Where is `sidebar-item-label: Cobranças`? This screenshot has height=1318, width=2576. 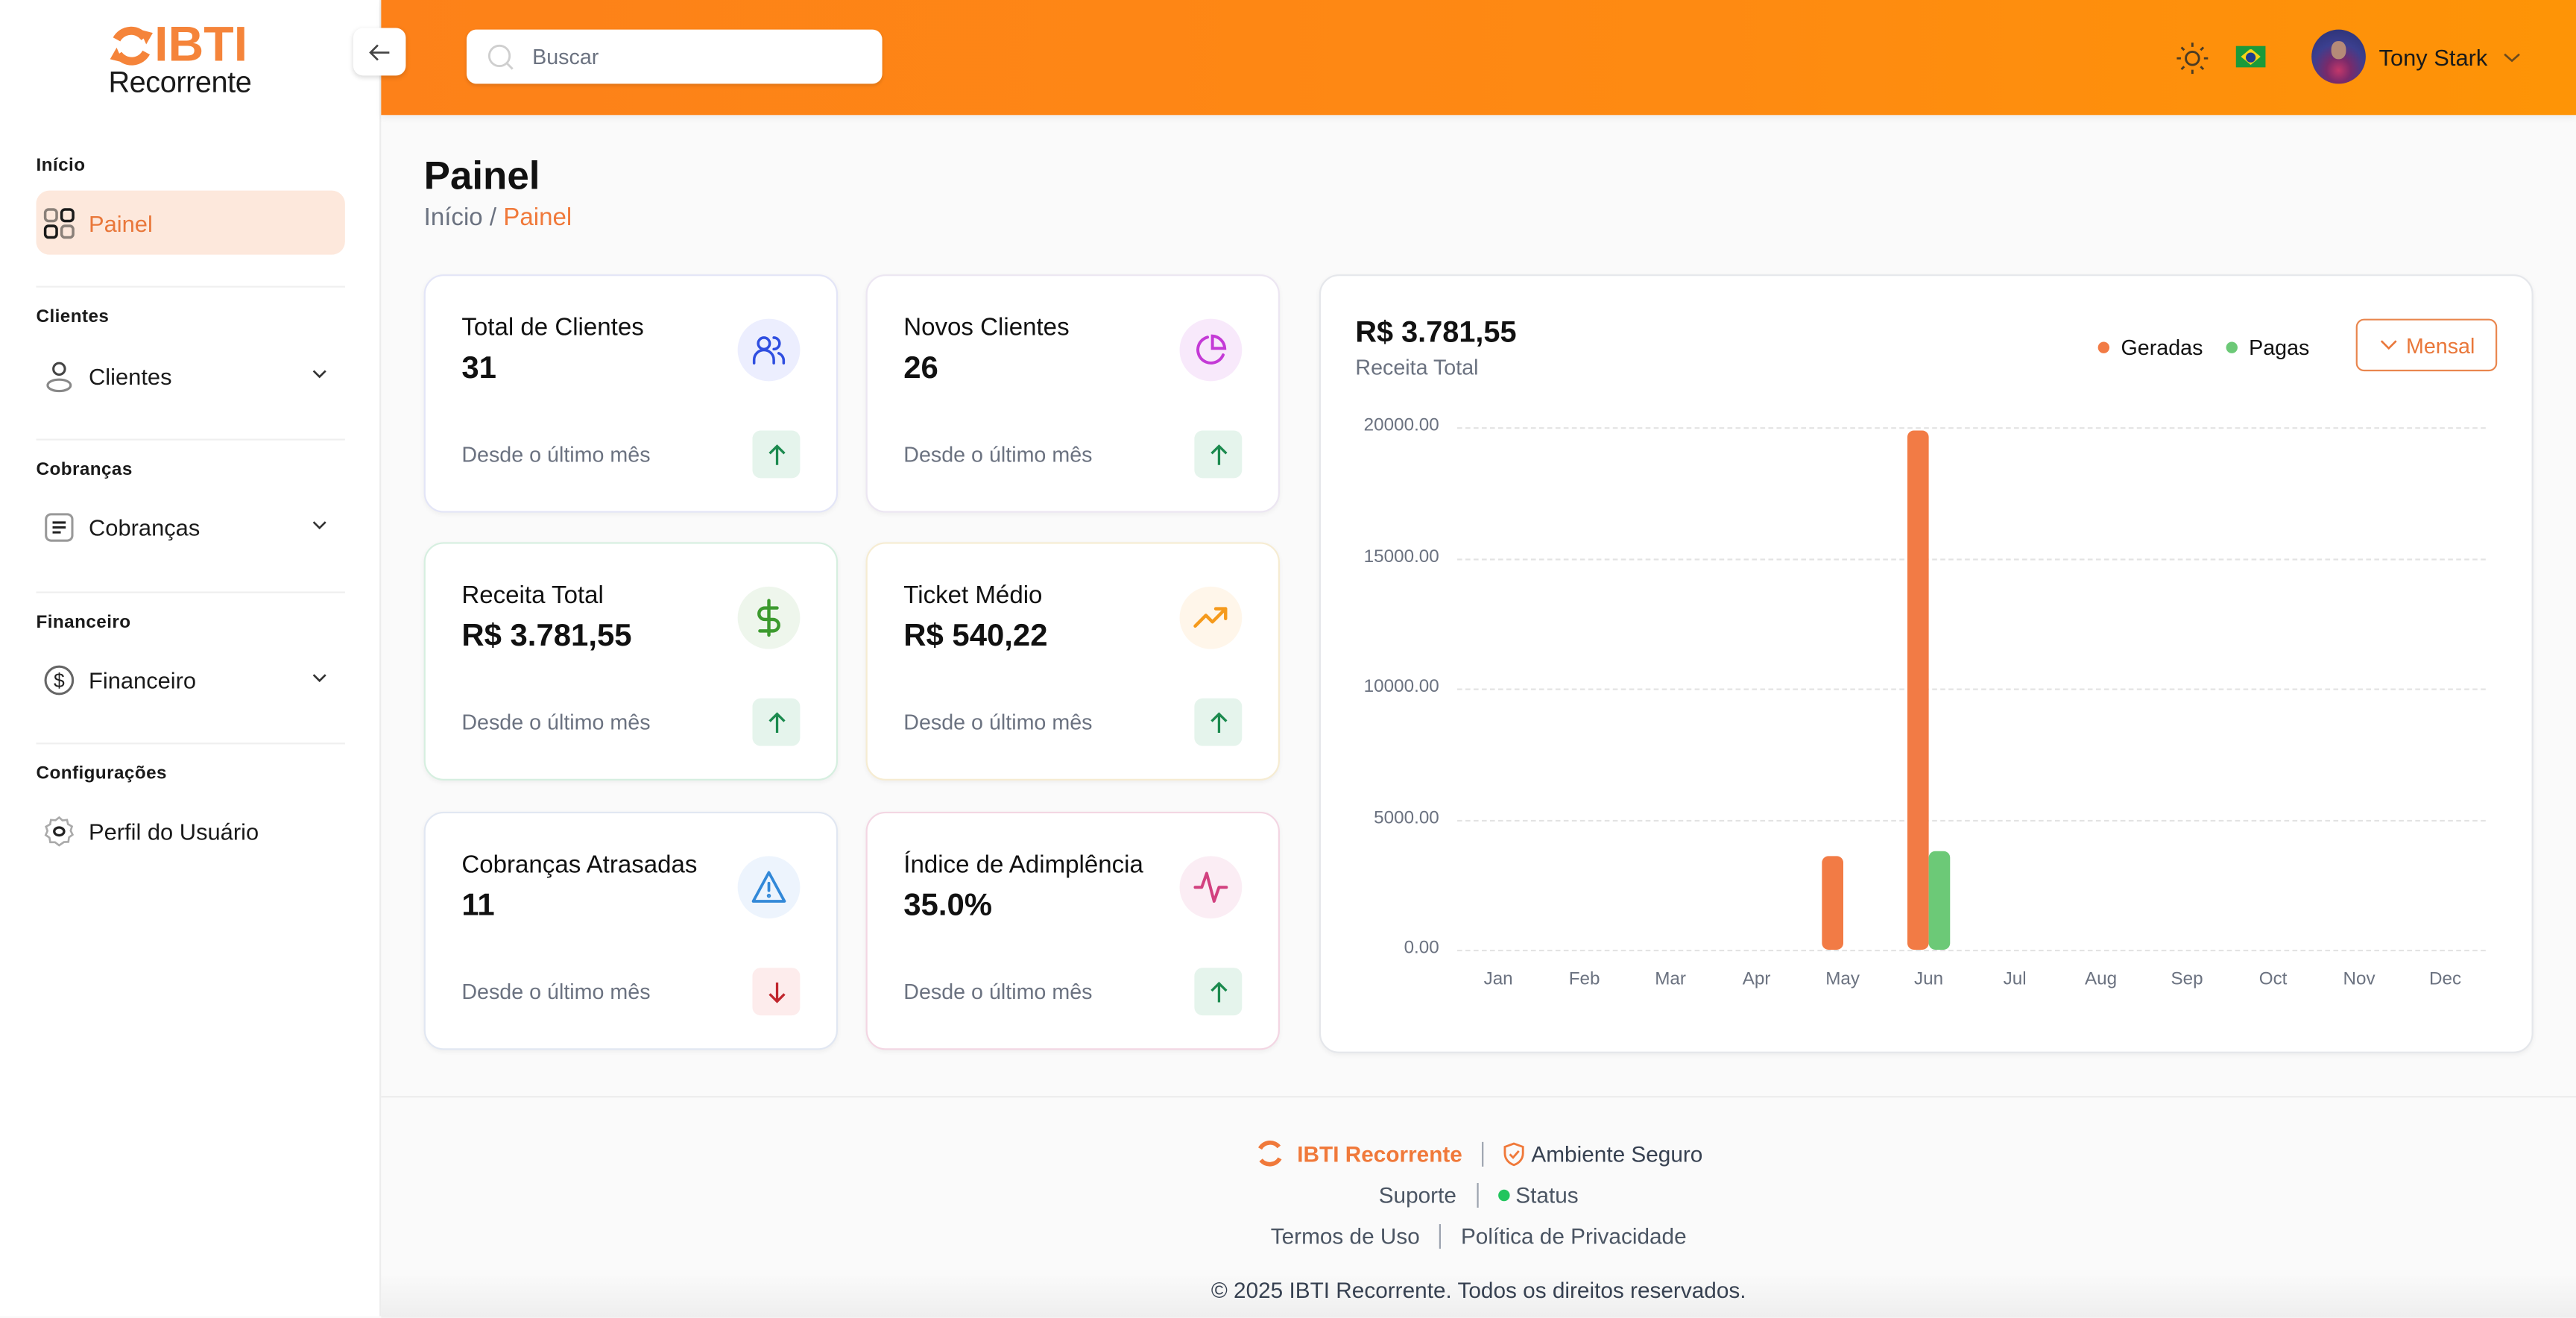 sidebar-item-label: Cobranças is located at coordinates (145, 526).